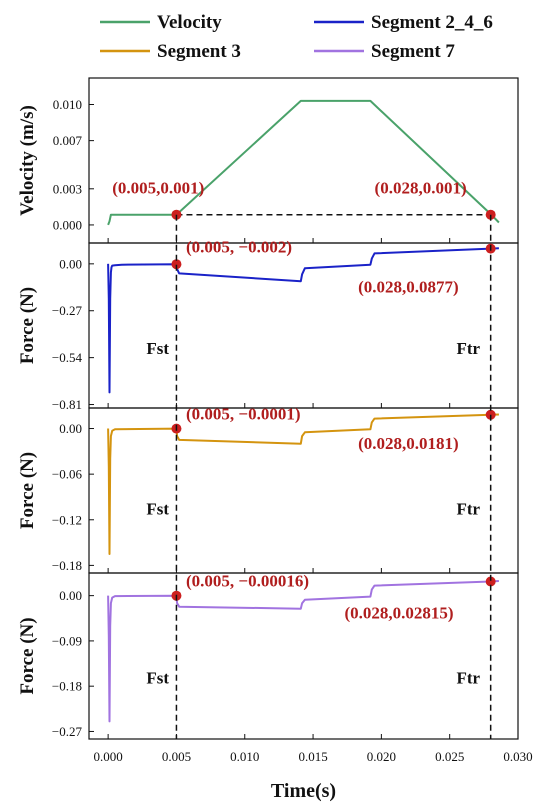 The image size is (550, 810). Describe the element at coordinates (408, 287) in the screenshot. I see `annotation-label: (0.028,0.0877)` at that location.